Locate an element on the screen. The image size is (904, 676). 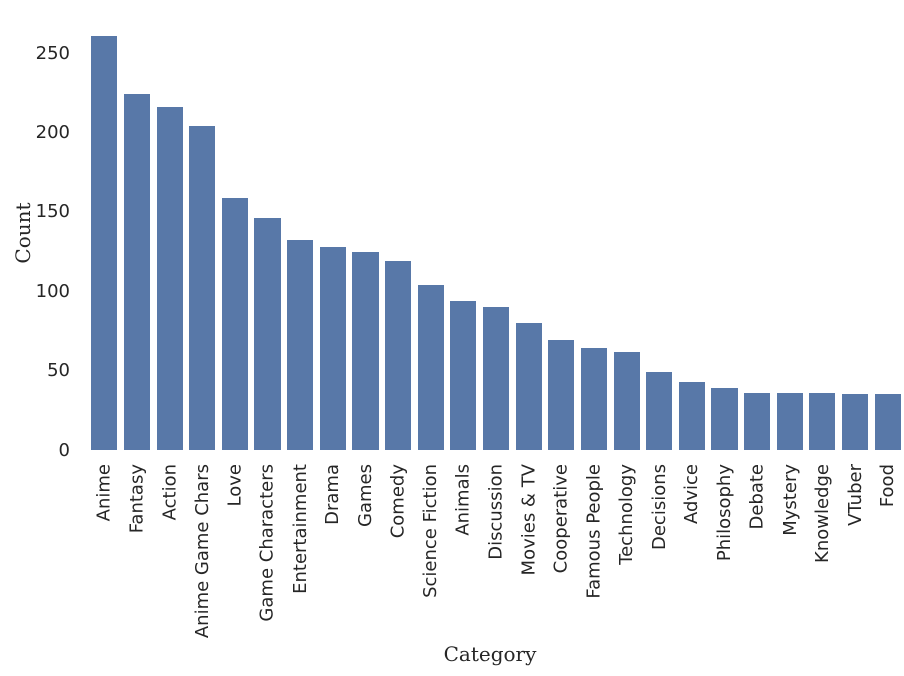
x-tick-label: Movies & TV is located at coordinates (529, 520).